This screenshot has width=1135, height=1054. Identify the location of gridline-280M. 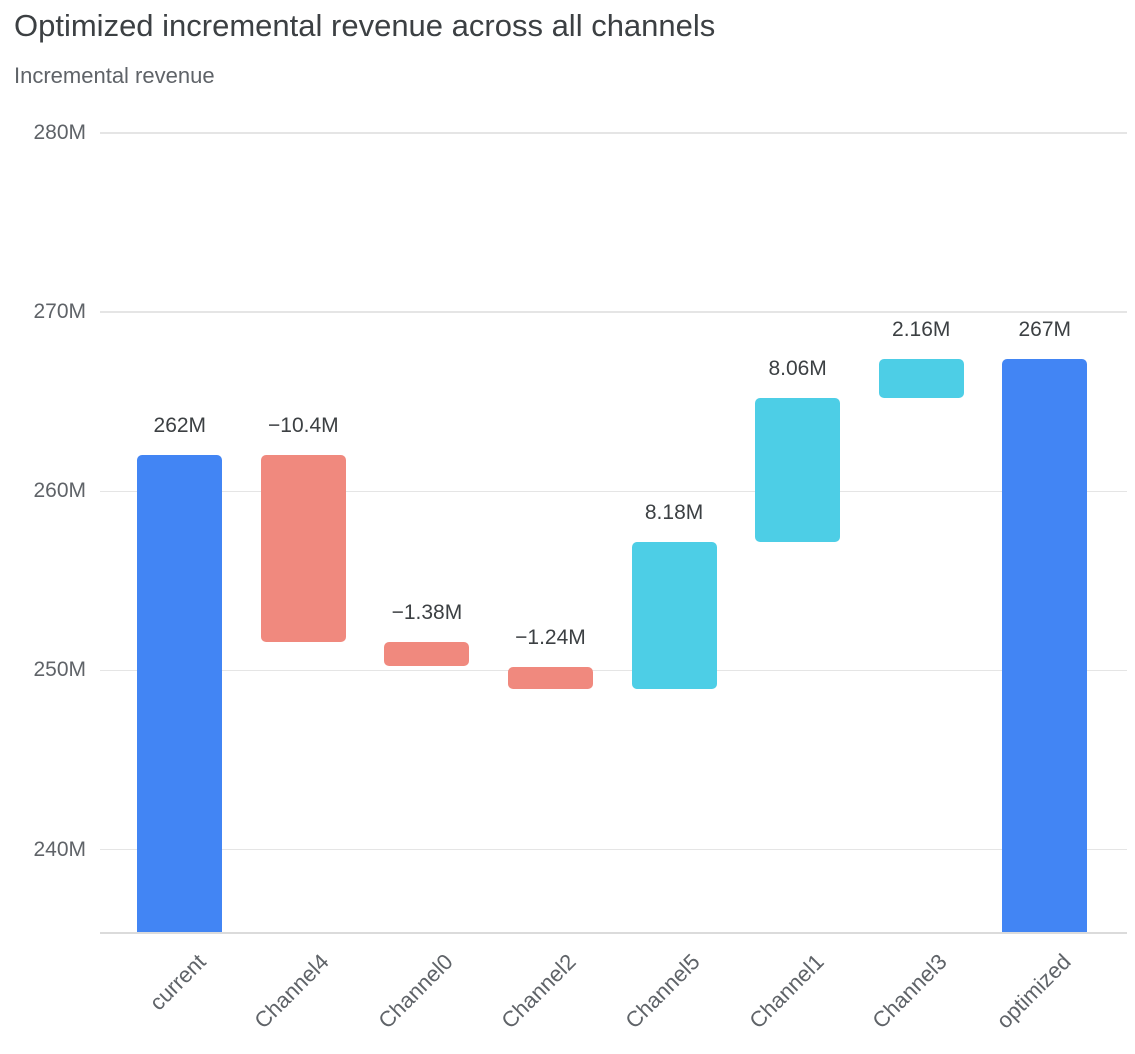
(613, 133).